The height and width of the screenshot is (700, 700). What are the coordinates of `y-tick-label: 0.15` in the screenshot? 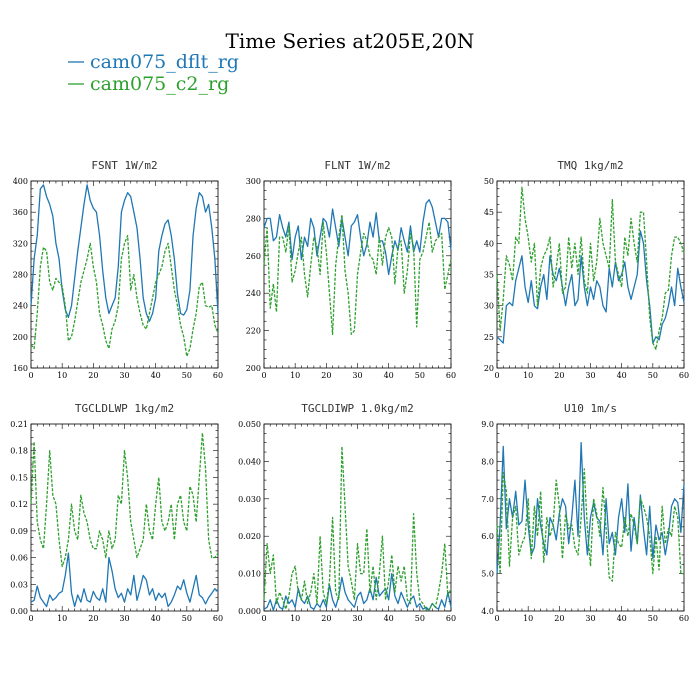 It's located at (19, 477).